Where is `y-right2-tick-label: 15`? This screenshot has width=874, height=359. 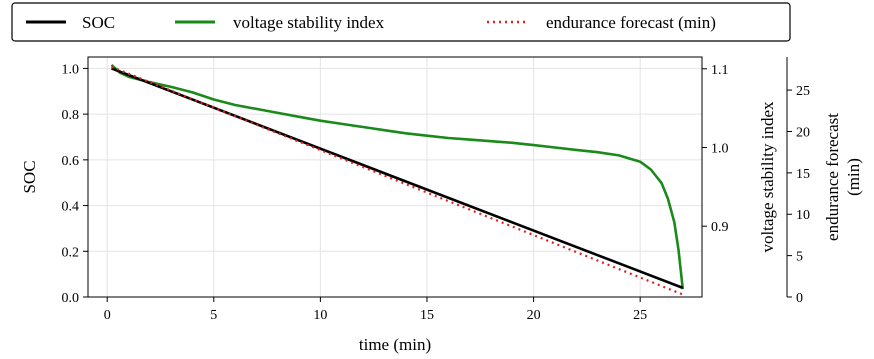
y-right2-tick-label: 15 is located at coordinates (803, 174).